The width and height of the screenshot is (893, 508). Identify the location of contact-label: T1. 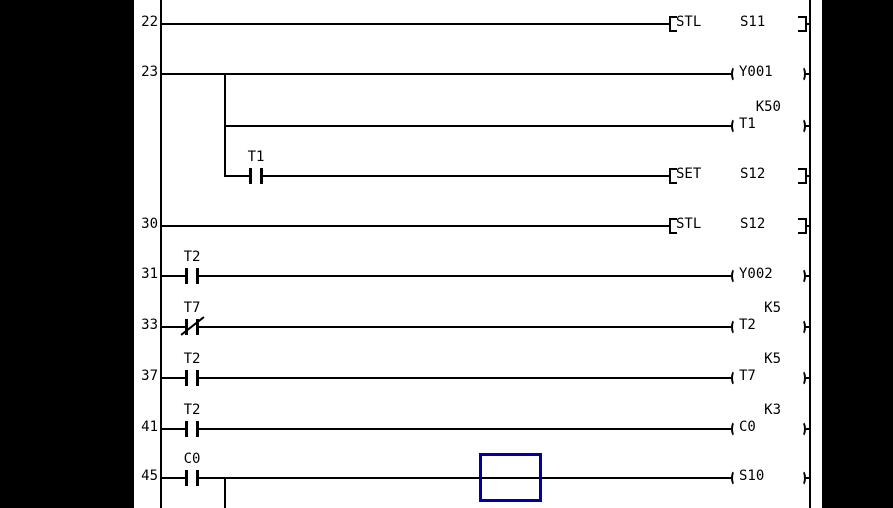
(256, 157).